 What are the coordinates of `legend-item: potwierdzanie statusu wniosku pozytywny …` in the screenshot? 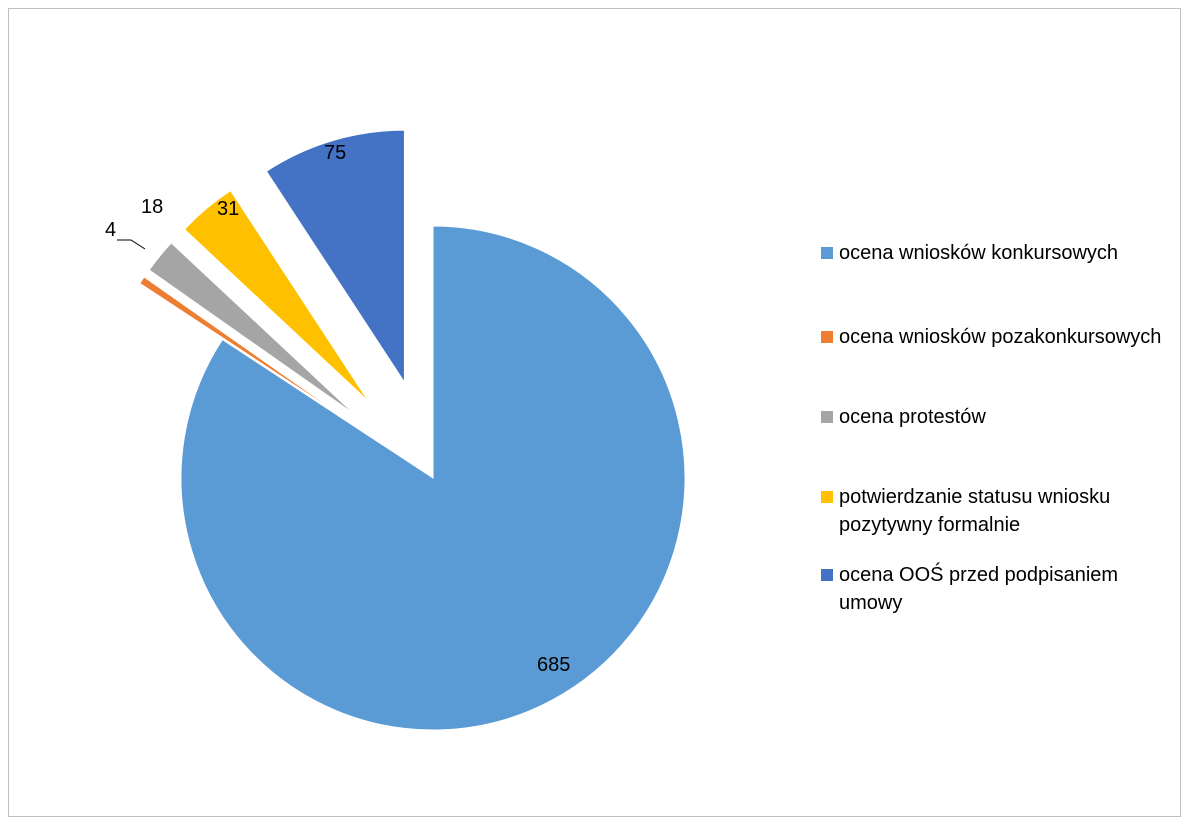 It's located at (1000, 511).